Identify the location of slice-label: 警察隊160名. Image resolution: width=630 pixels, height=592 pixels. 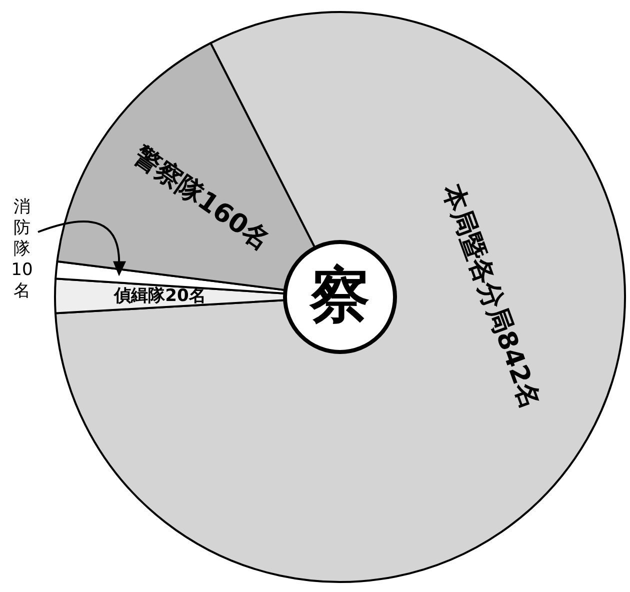
(201, 198).